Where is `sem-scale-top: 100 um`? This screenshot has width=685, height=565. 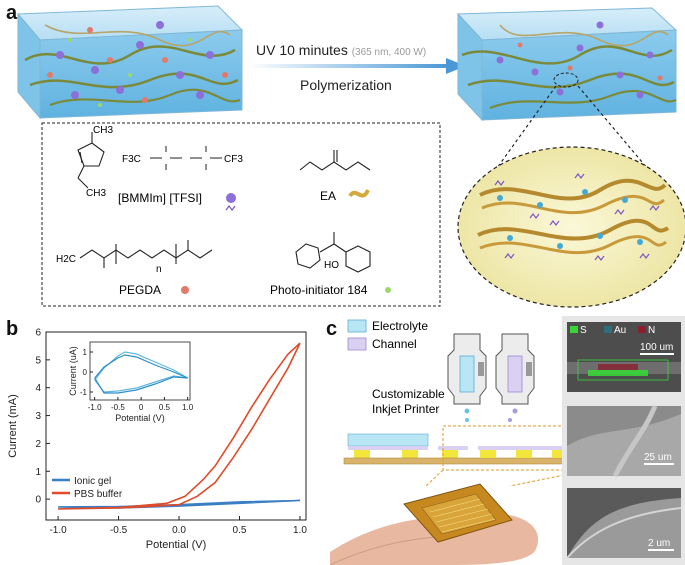 sem-scale-top: 100 um is located at coordinates (656, 347).